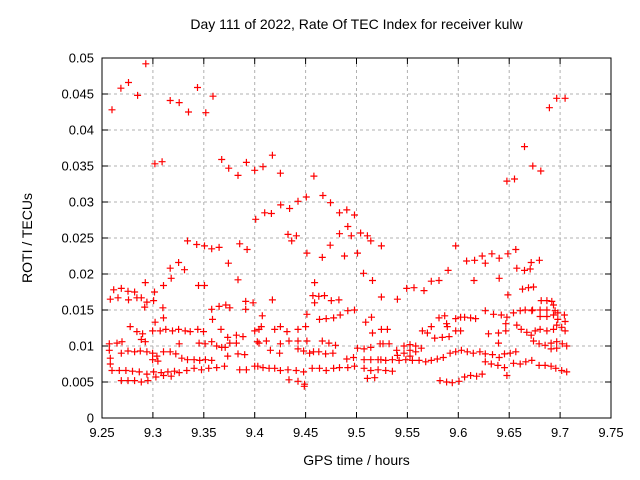  I want to click on y-tick-label: 0.03, so click(81, 202).